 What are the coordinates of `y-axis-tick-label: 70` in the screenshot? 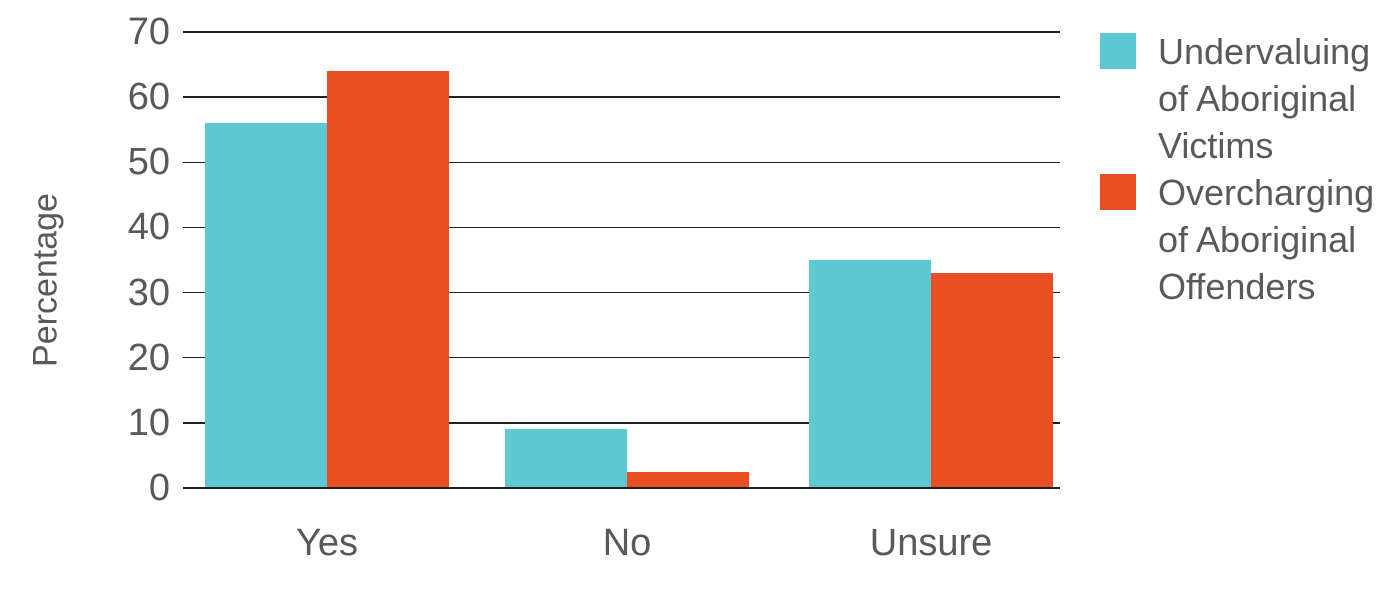 It's located at (148, 32).